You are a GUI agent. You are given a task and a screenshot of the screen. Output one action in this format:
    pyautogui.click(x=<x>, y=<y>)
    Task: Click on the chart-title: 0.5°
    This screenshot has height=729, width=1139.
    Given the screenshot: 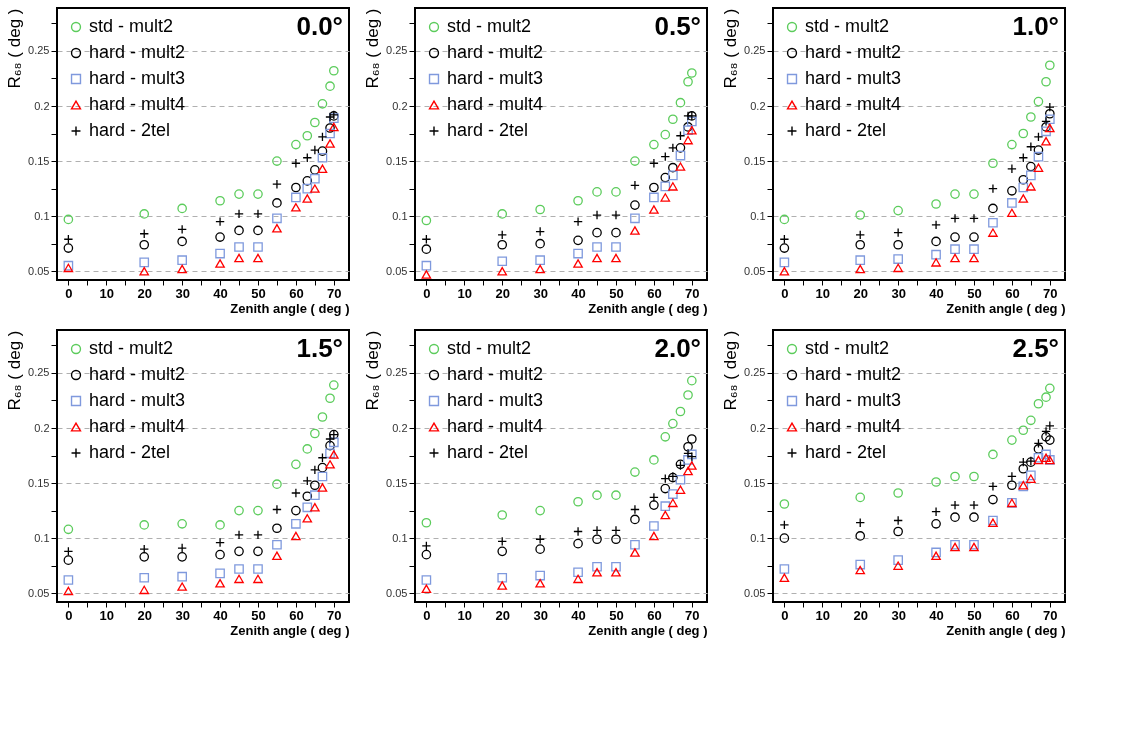 What is the action you would take?
    pyautogui.click(x=677, y=26)
    